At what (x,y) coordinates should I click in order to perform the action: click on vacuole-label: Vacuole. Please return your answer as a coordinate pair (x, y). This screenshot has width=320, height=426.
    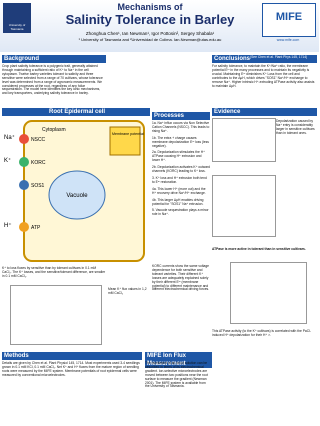
    Looking at the image, I should click on (77, 196).